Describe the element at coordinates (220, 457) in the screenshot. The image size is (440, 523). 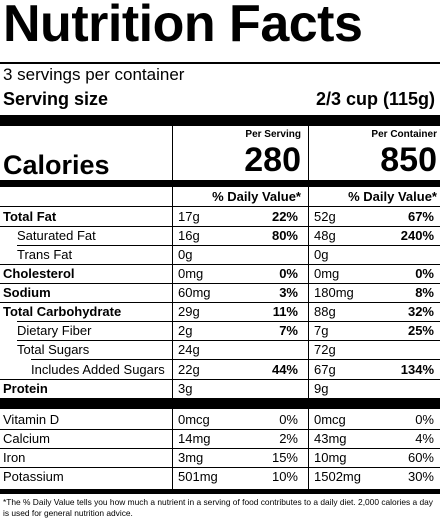
I see `nutrient-row: Iron 3mg 15% 10mg 60%` at that location.